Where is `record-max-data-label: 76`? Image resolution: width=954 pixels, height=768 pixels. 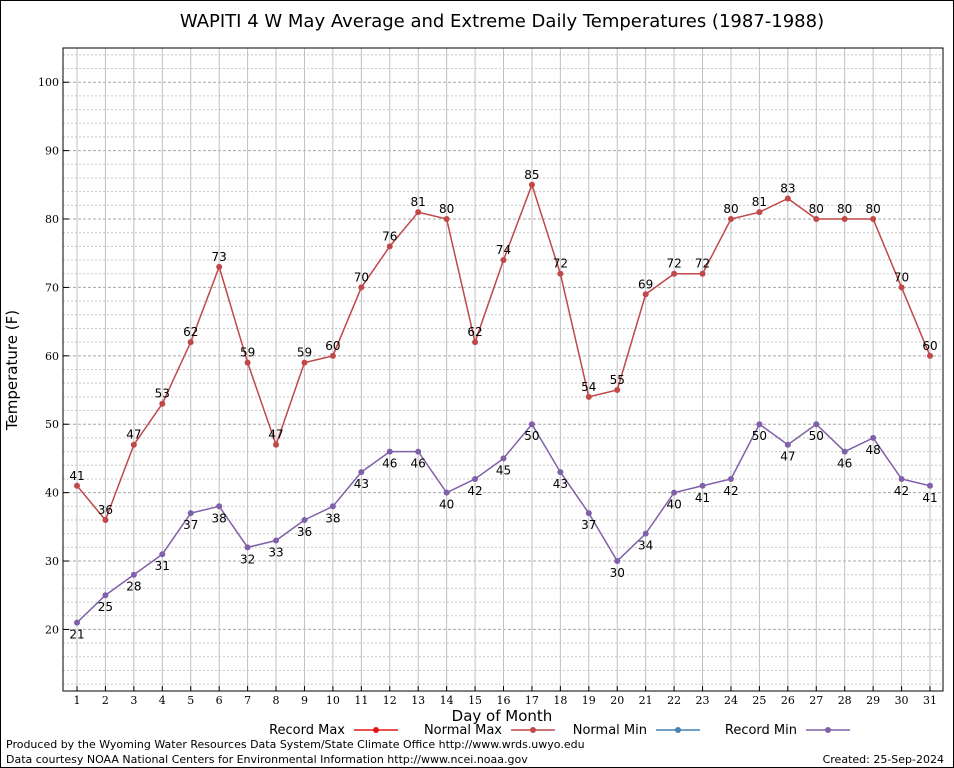 record-max-data-label: 76 is located at coordinates (389, 236).